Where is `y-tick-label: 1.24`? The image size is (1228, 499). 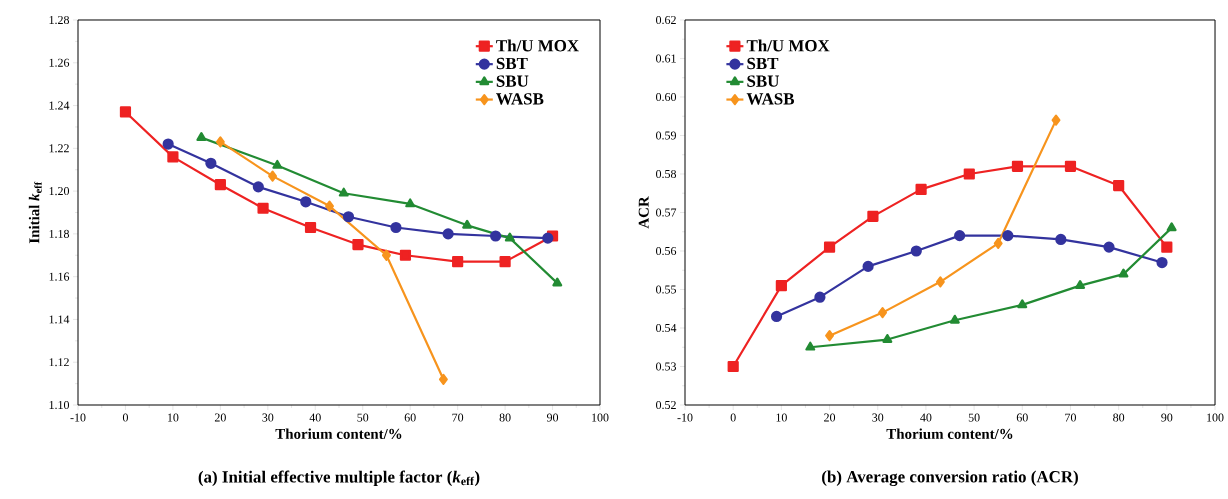 y-tick-label: 1.24 is located at coordinates (59, 105).